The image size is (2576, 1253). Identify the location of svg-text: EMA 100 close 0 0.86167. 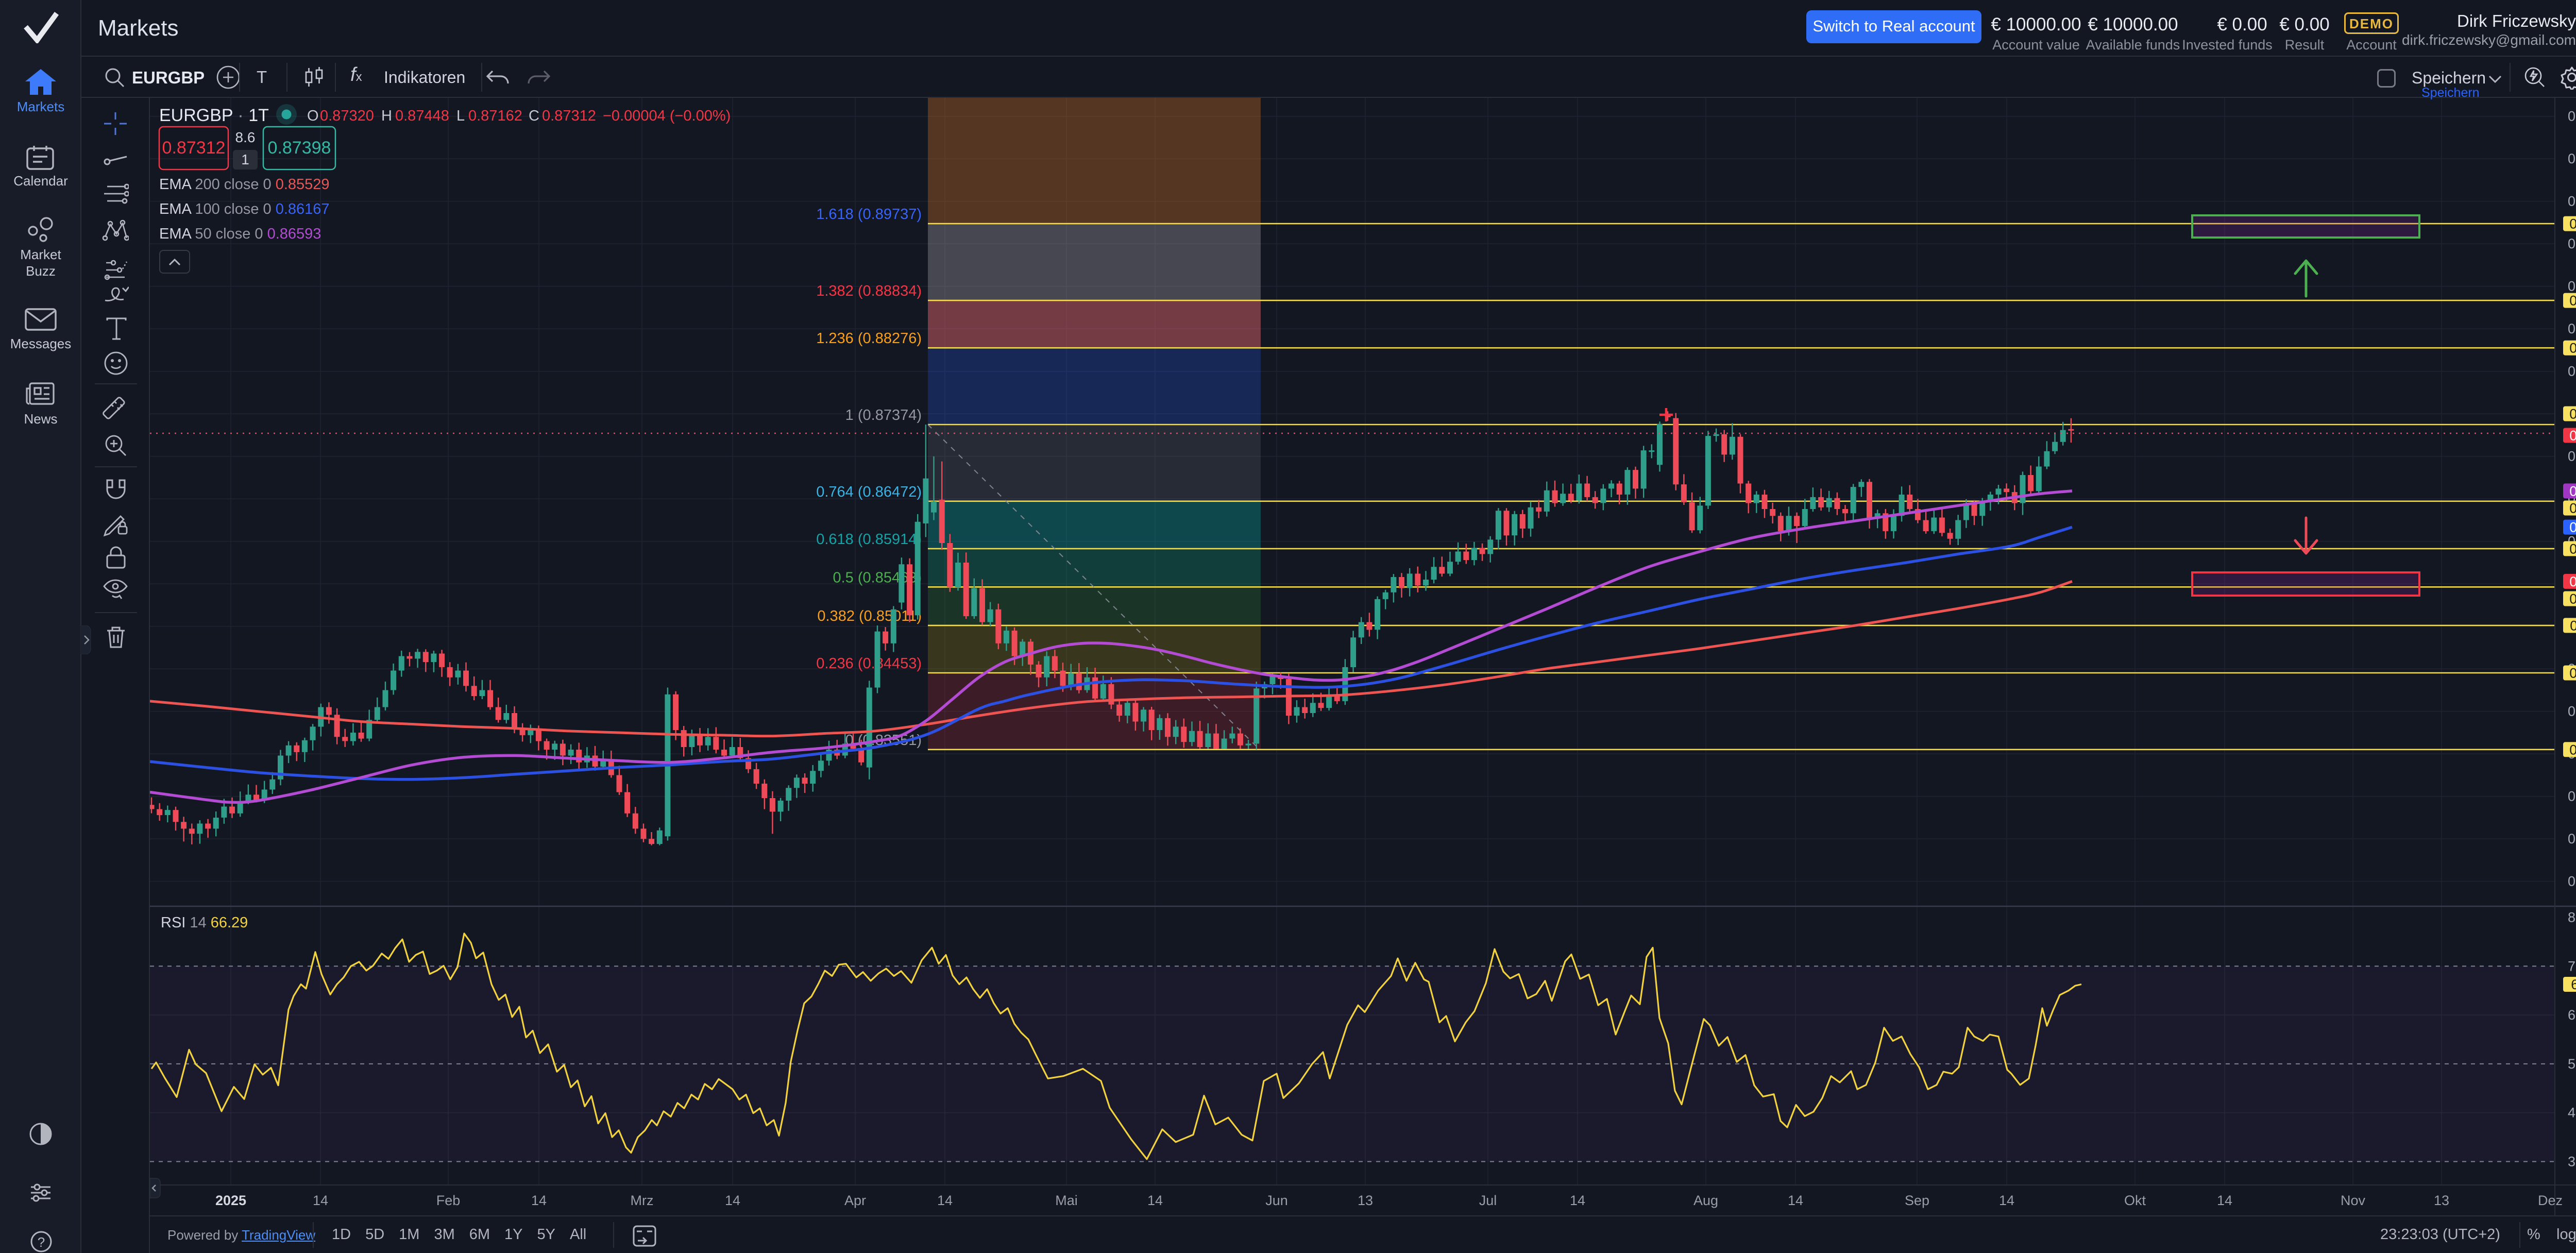
(244, 209).